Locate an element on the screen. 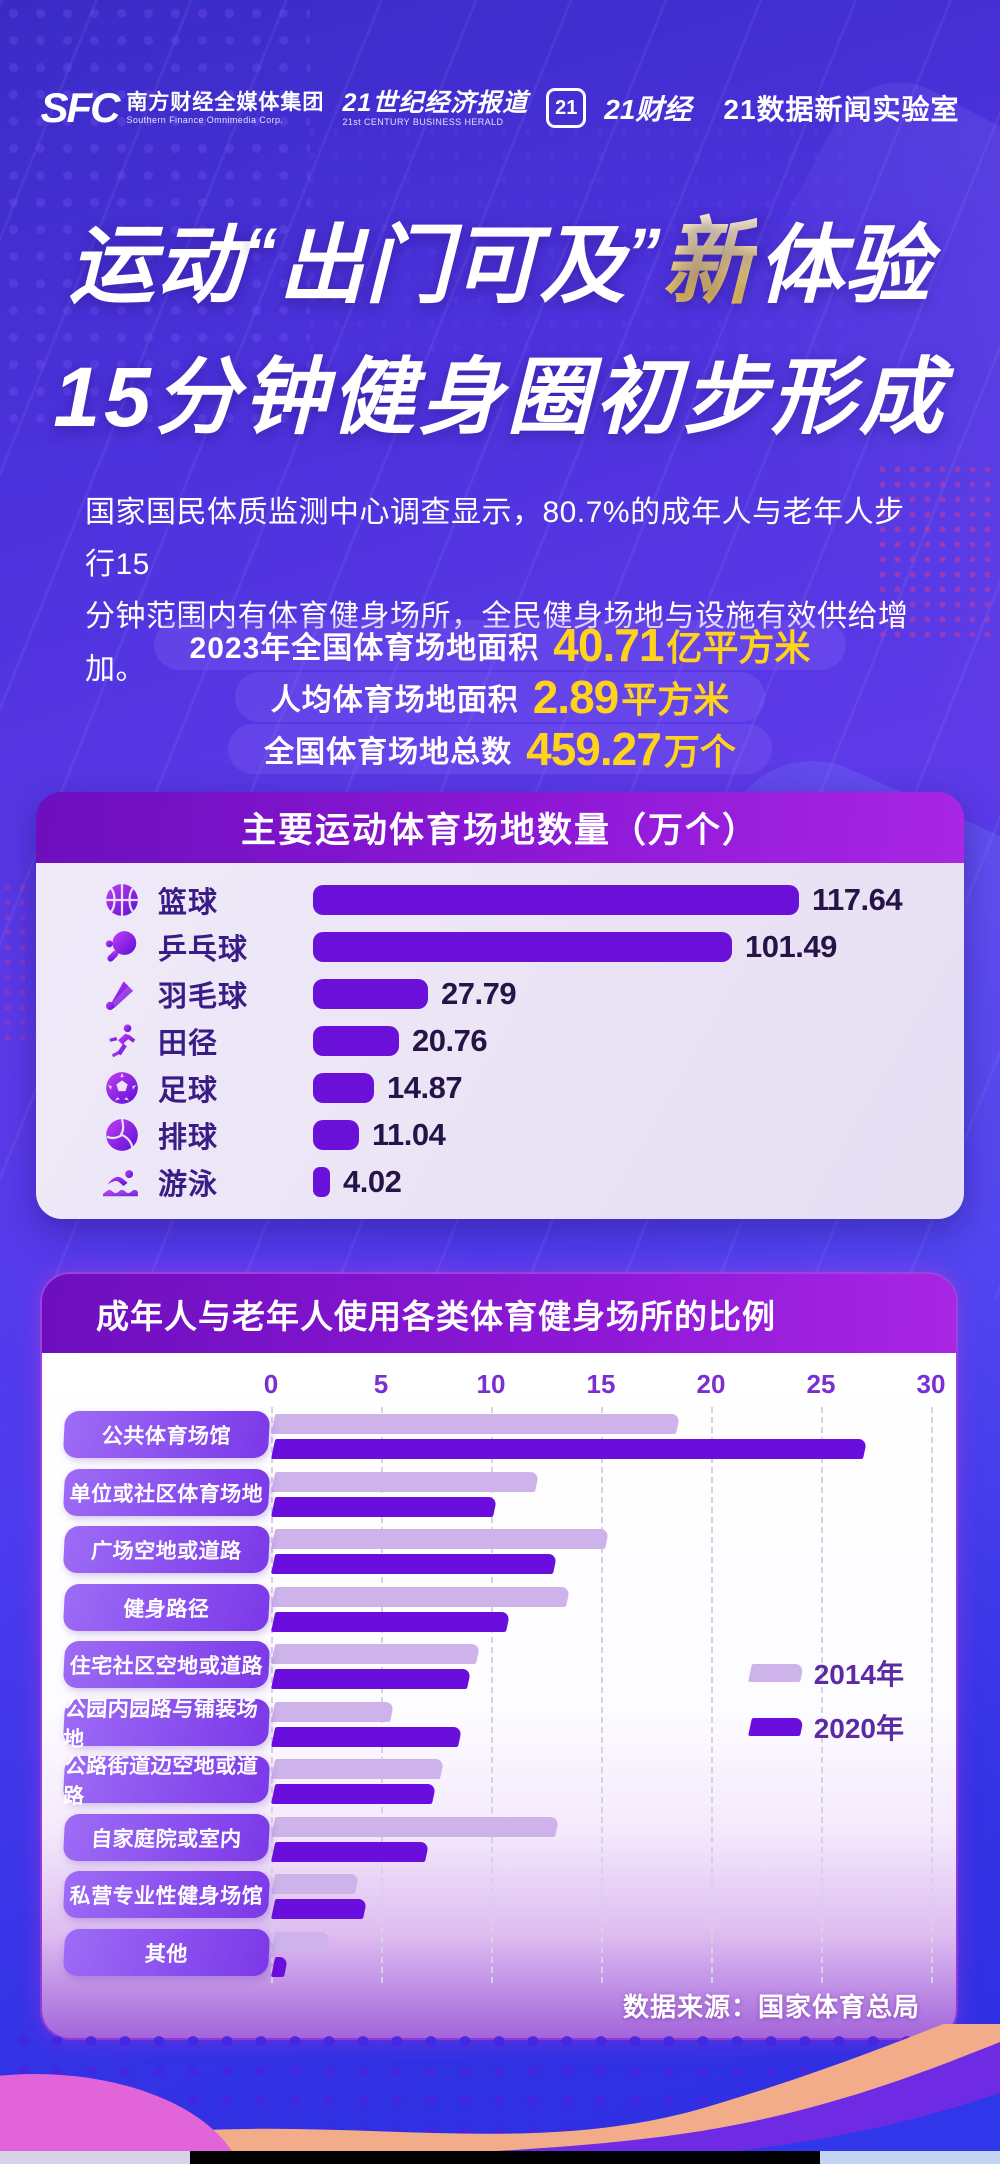 This screenshot has height=2164, width=1000. facility-label: 乒乓球 is located at coordinates (203, 949).